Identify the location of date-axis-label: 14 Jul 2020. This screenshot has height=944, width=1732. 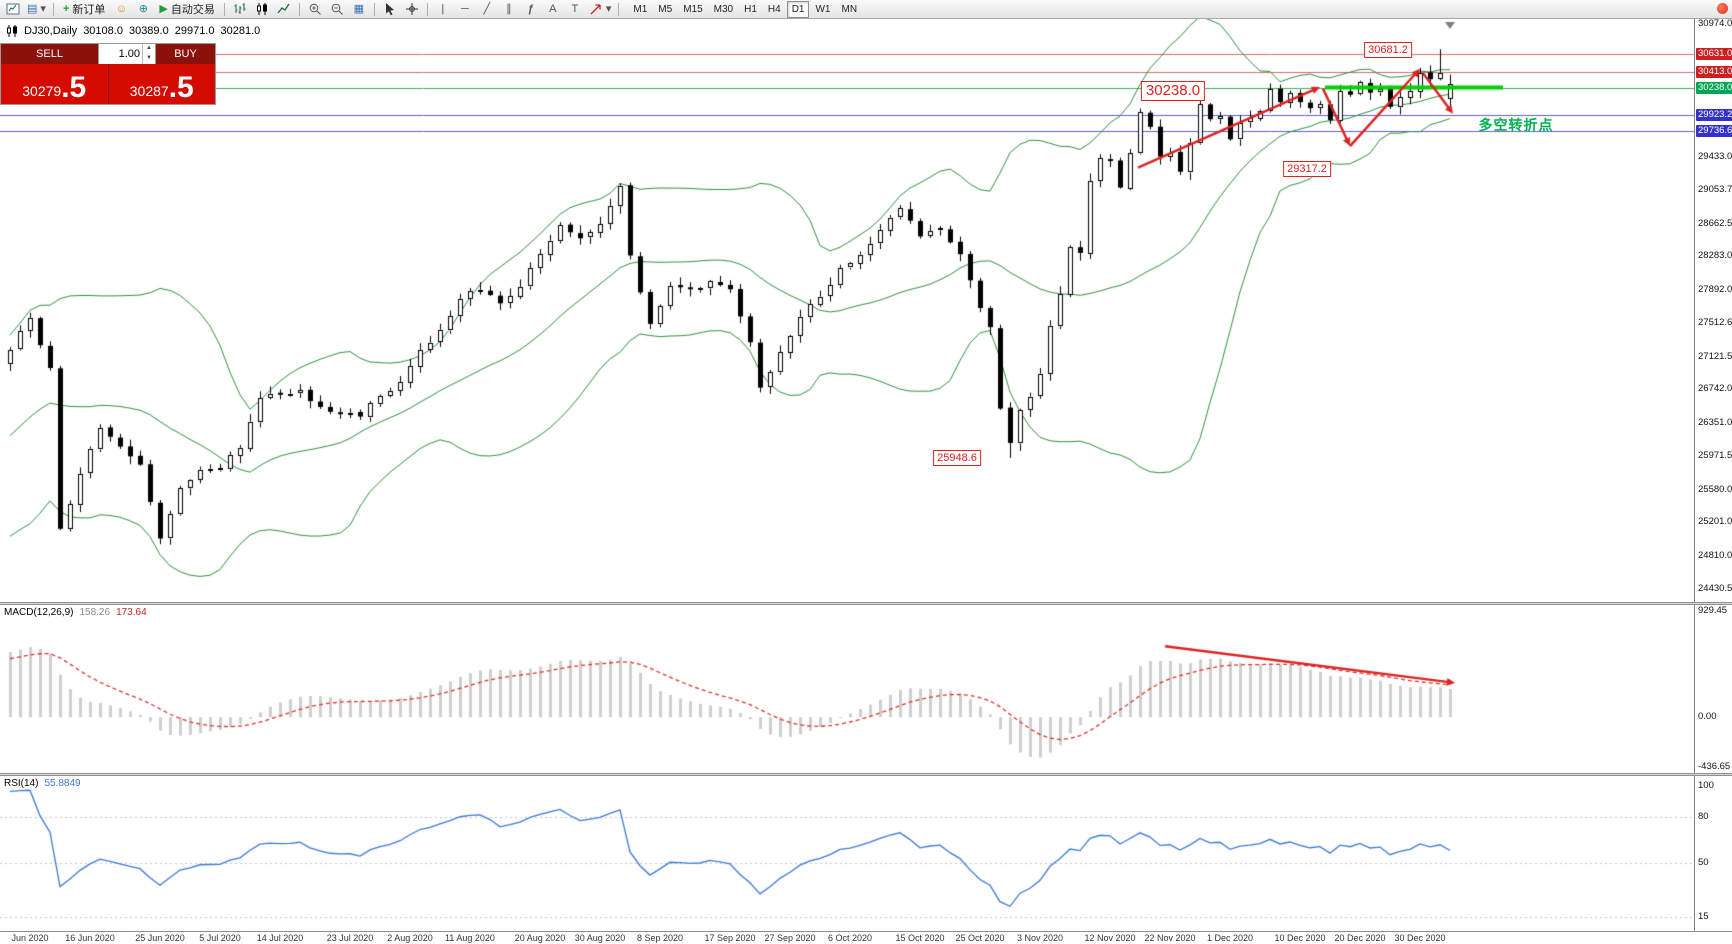
(280, 938).